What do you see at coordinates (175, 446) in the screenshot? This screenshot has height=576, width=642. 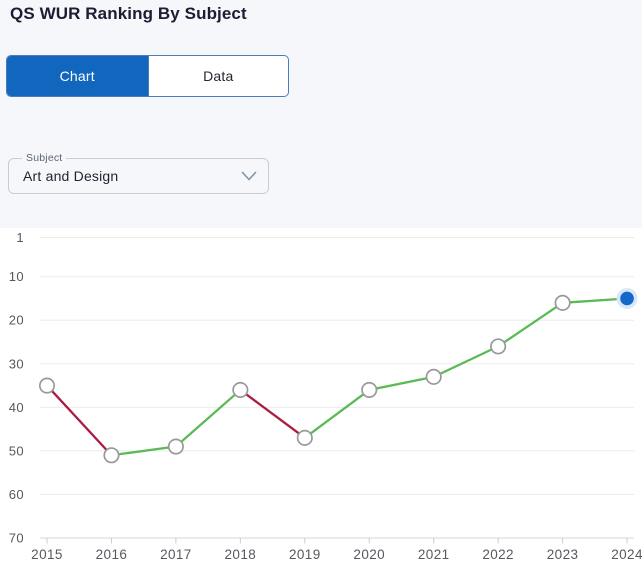 I see `data-point-2017` at bounding box center [175, 446].